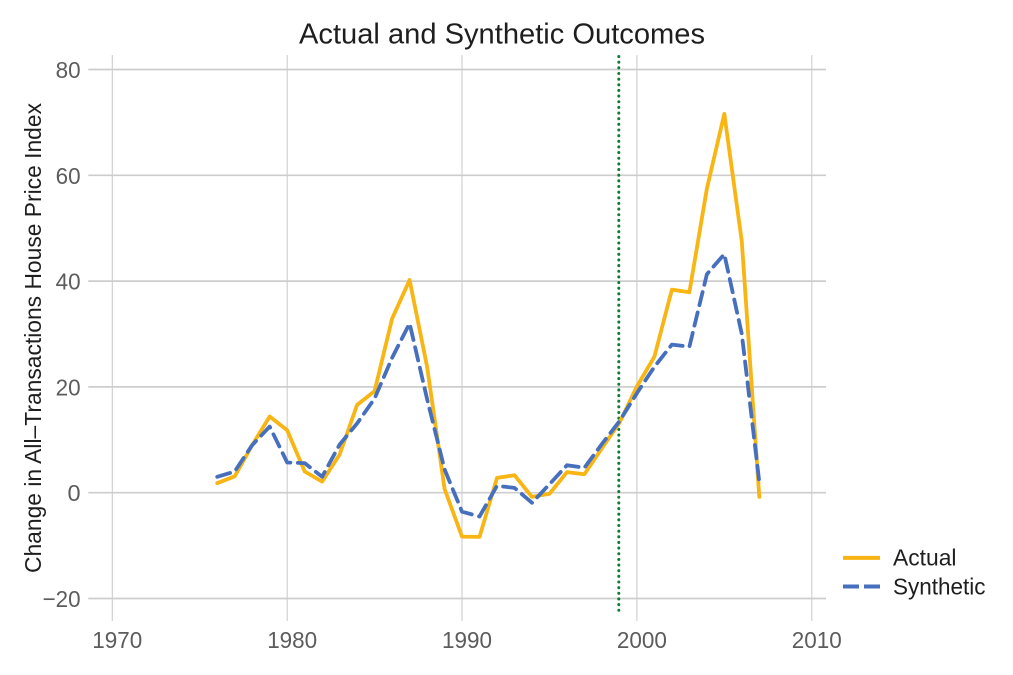  I want to click on svg-text: Actual, so click(925, 558).